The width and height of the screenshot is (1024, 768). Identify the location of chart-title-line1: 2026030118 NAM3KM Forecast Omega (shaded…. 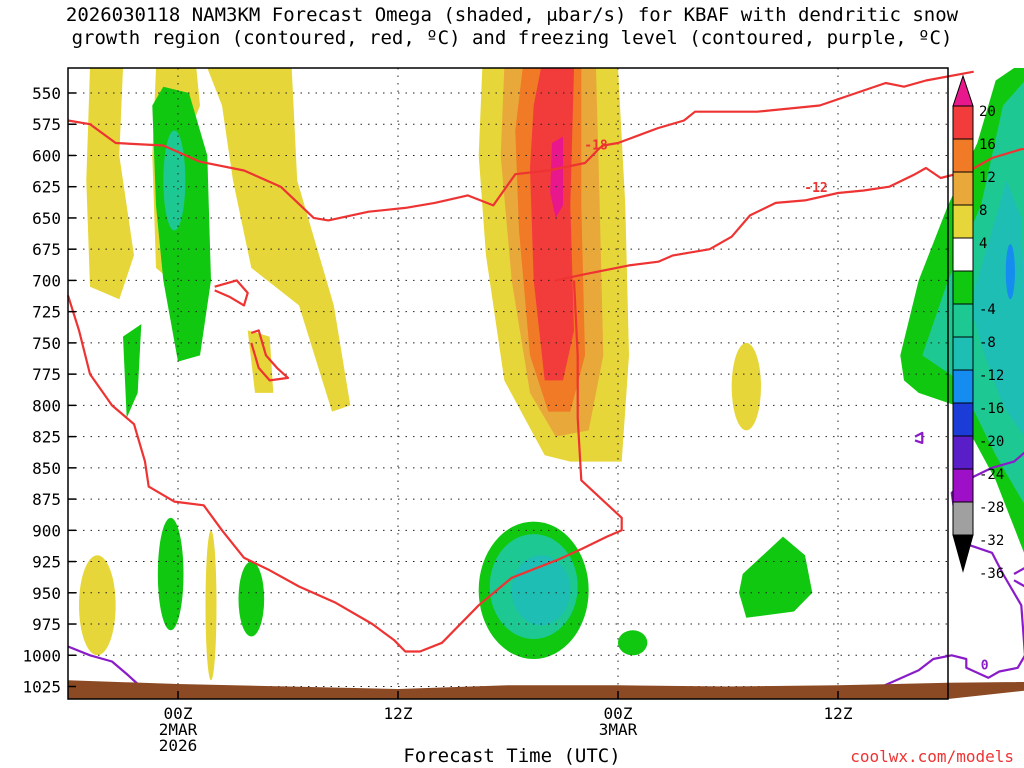
(512, 15).